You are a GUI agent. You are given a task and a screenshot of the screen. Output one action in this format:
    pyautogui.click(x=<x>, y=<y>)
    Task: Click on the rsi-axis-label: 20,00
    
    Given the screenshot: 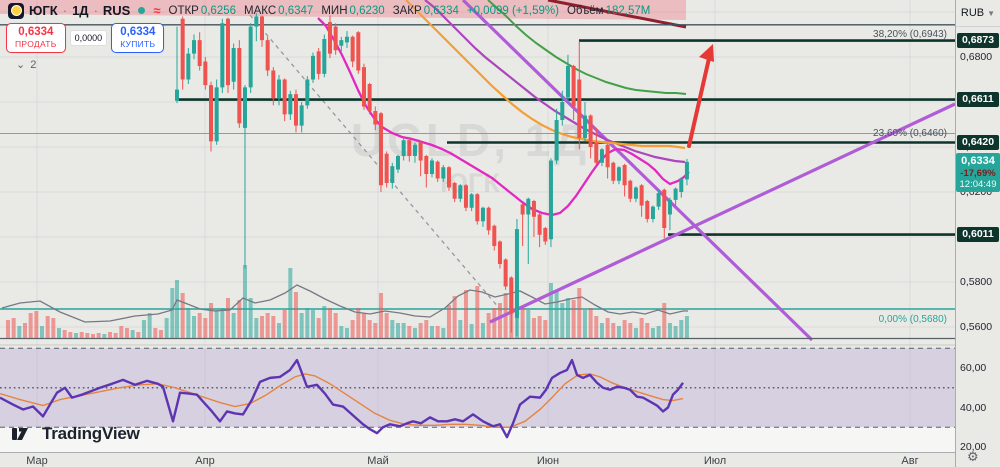 What is the action you would take?
    pyautogui.click(x=973, y=447)
    